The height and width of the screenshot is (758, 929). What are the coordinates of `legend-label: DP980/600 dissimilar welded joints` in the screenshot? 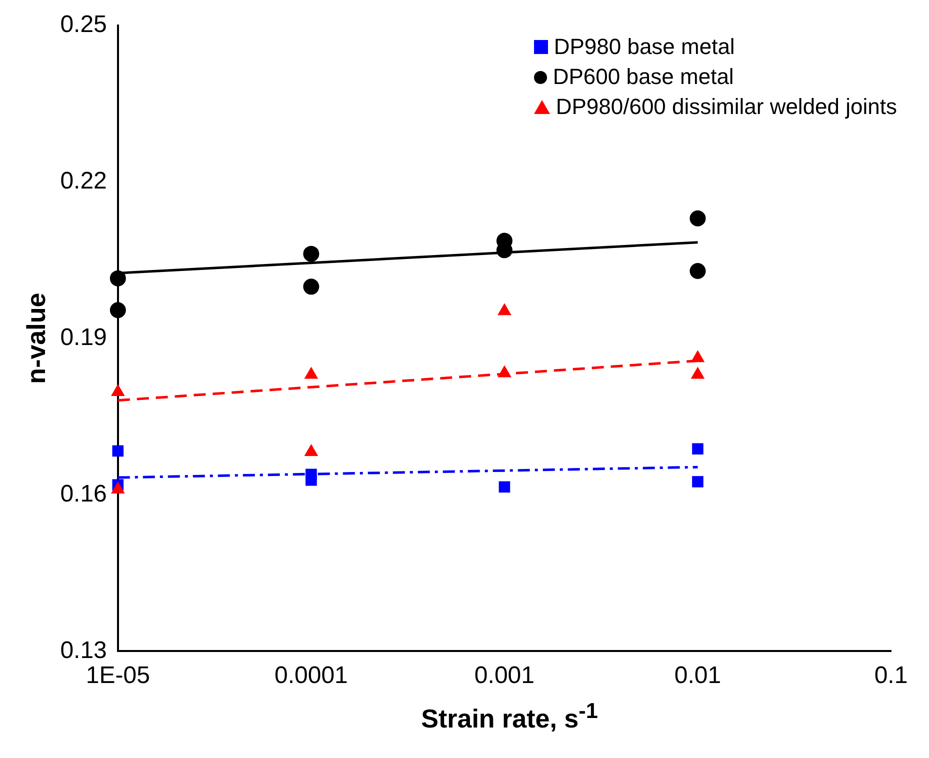 It's located at (726, 107).